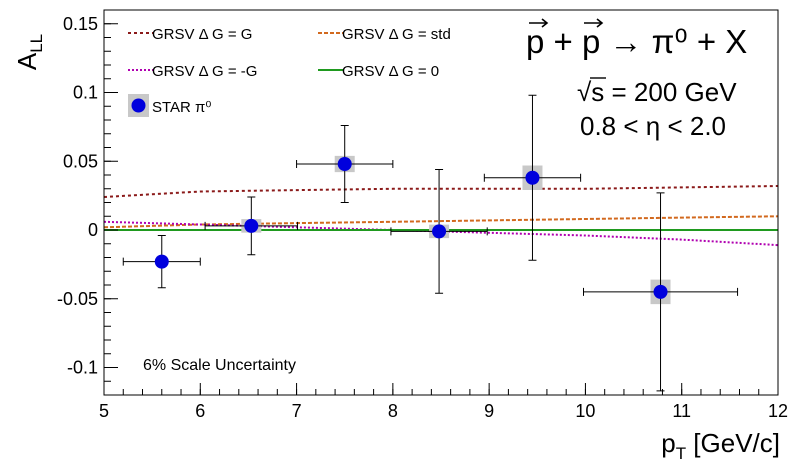 This screenshot has height=472, width=796. What do you see at coordinates (80, 161) in the screenshot?
I see `y-tick-label: 0.05` at bounding box center [80, 161].